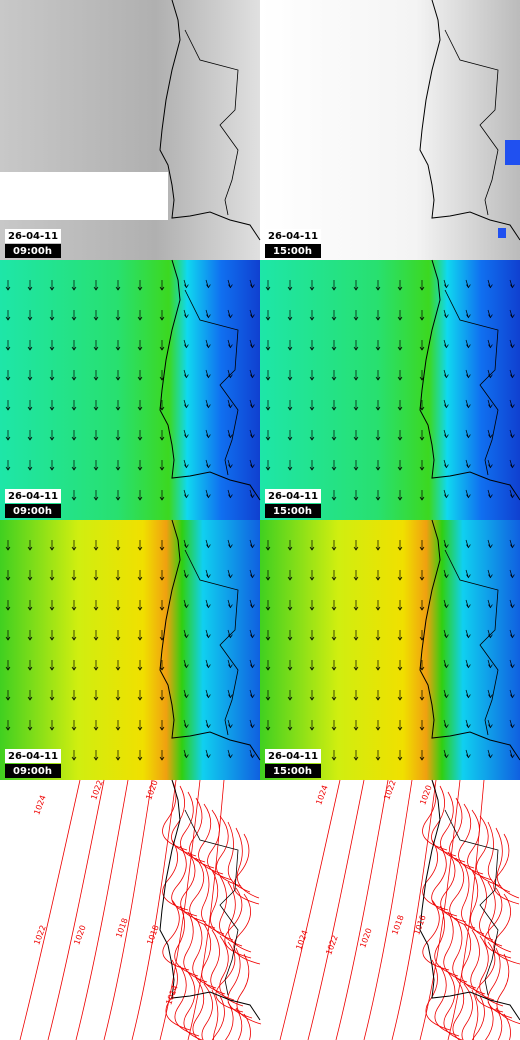  What do you see at coordinates (33, 496) in the screenshot?
I see `date-box` at bounding box center [33, 496].